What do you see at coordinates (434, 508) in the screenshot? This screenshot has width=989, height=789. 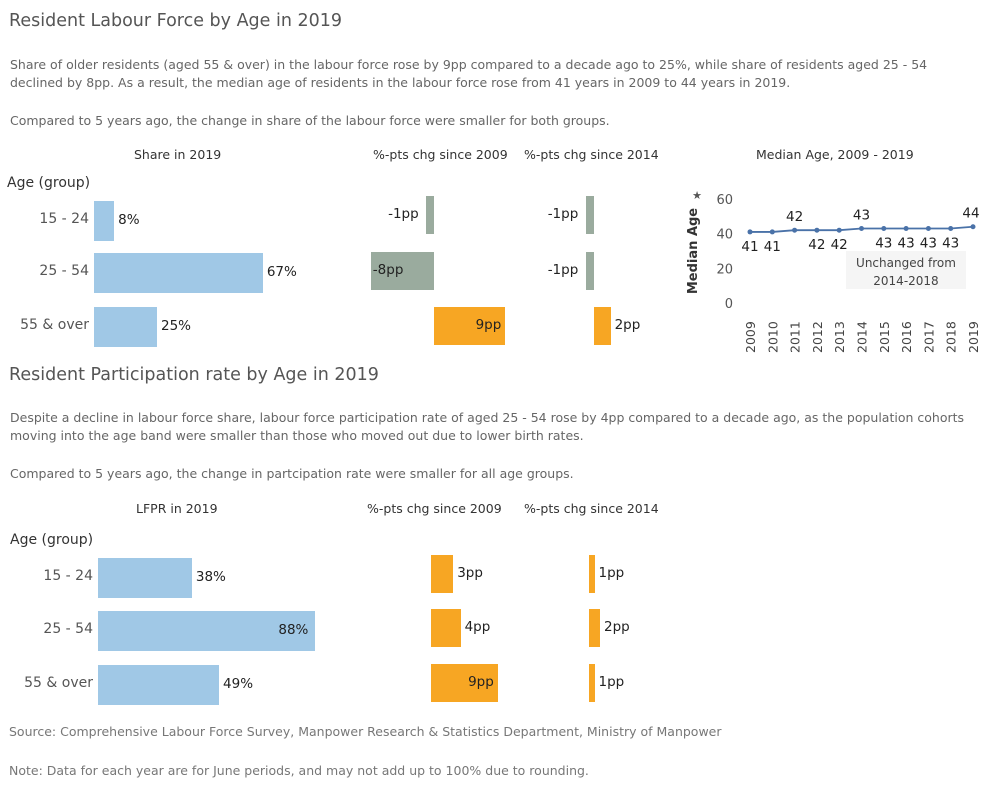 I see `col-header-lfpr-chg2009: %-pts chg since 2009` at bounding box center [434, 508].